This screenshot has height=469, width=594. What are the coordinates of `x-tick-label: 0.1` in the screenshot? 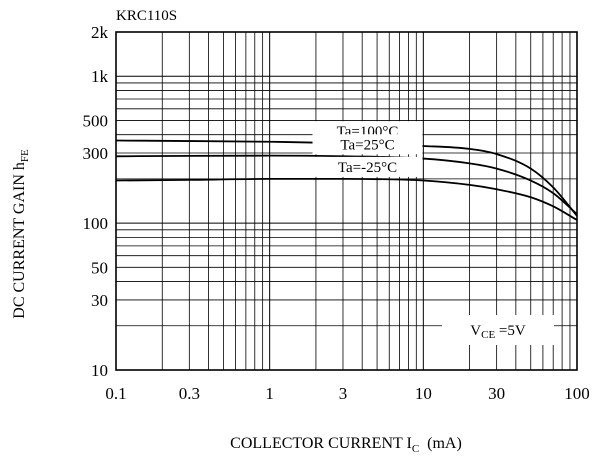 It's located at (115, 393).